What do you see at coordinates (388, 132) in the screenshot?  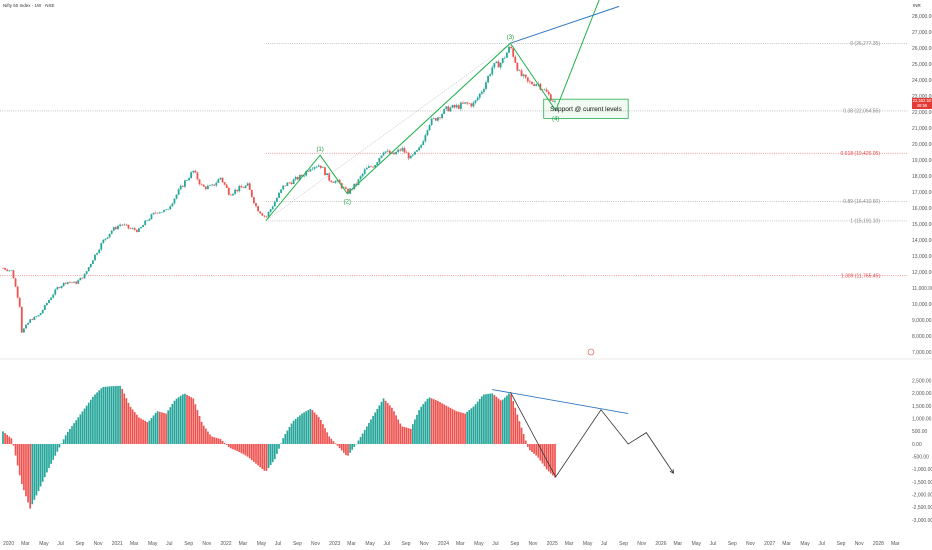 I see `wave-channel-line` at bounding box center [388, 132].